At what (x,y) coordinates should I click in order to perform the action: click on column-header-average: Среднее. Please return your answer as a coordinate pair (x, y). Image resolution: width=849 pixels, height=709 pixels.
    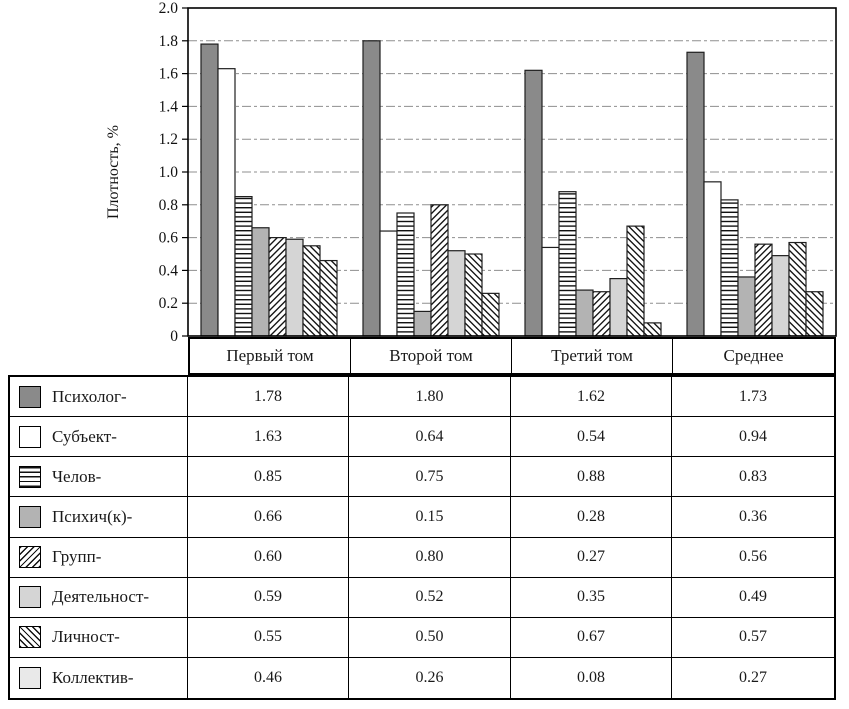
    Looking at the image, I should click on (753, 355).